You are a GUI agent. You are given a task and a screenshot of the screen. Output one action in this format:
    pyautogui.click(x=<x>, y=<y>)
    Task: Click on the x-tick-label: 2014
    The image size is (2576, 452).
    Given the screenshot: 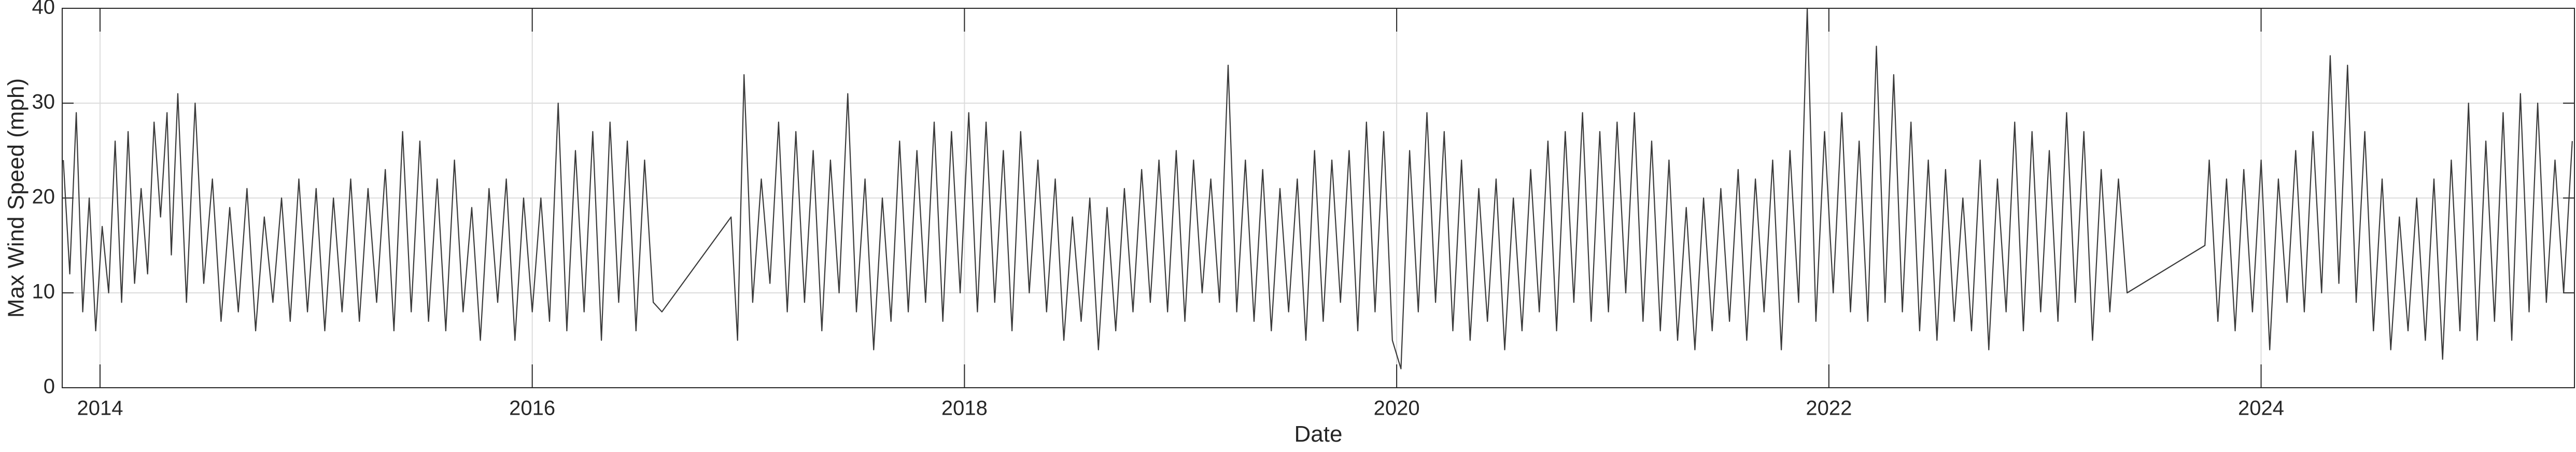 What is the action you would take?
    pyautogui.click(x=100, y=408)
    